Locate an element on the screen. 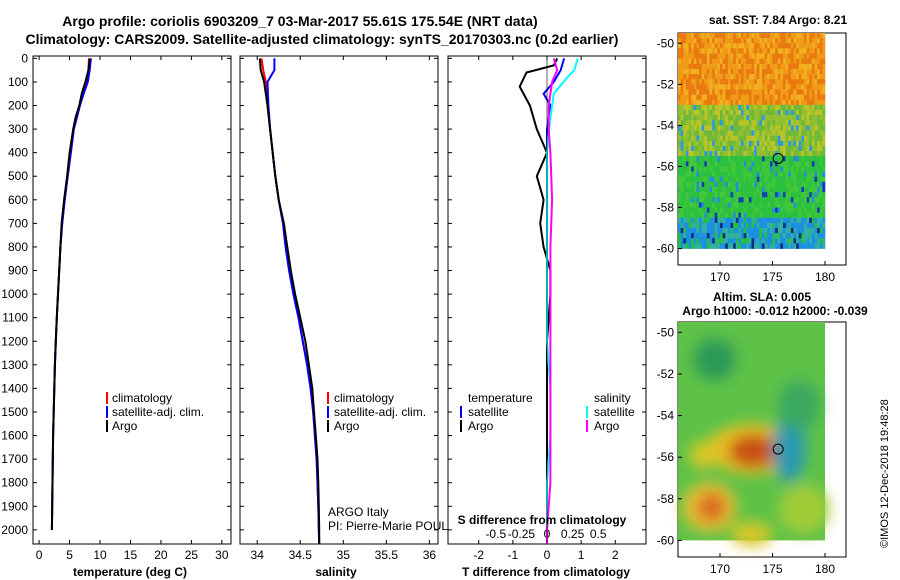  x-tick-label: 10 is located at coordinates (100, 555).